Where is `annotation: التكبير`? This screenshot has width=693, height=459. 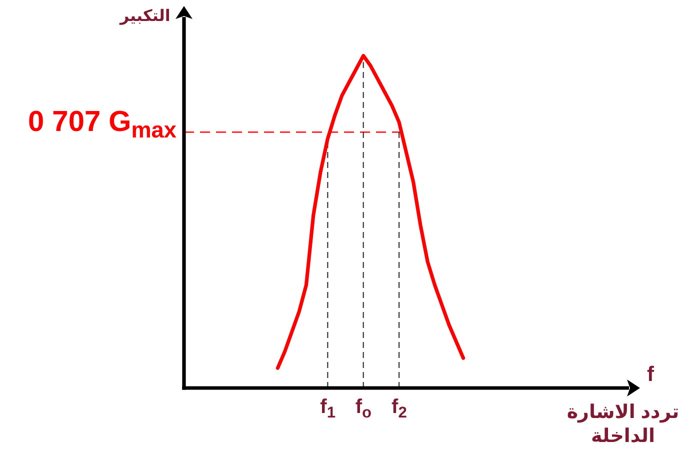 annotation: التكبير is located at coordinates (145, 17).